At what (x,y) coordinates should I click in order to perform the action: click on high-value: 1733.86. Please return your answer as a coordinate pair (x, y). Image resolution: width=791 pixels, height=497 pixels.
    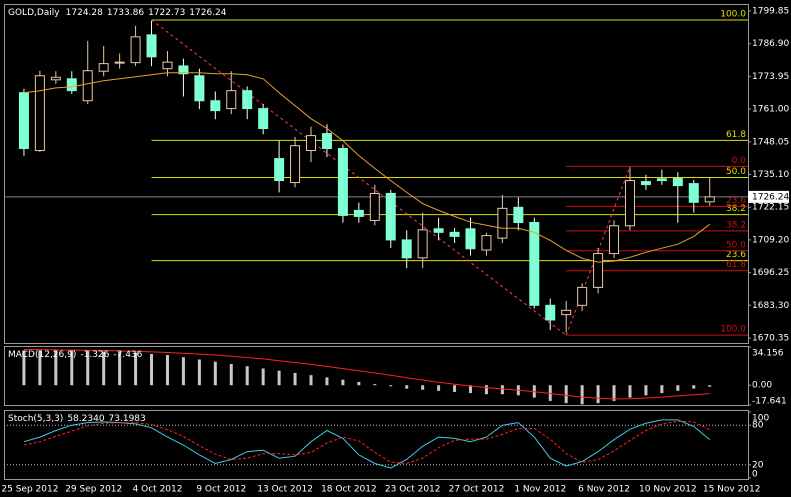
    Looking at the image, I should click on (125, 13).